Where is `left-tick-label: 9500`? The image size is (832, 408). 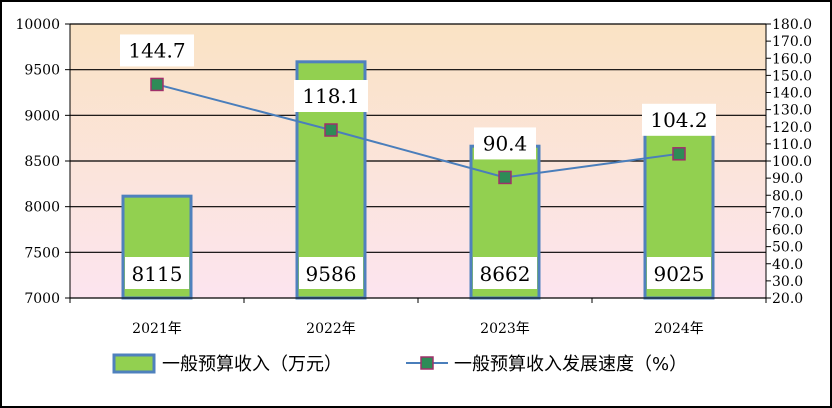
left-tick-label: 9500 is located at coordinates (42, 71).